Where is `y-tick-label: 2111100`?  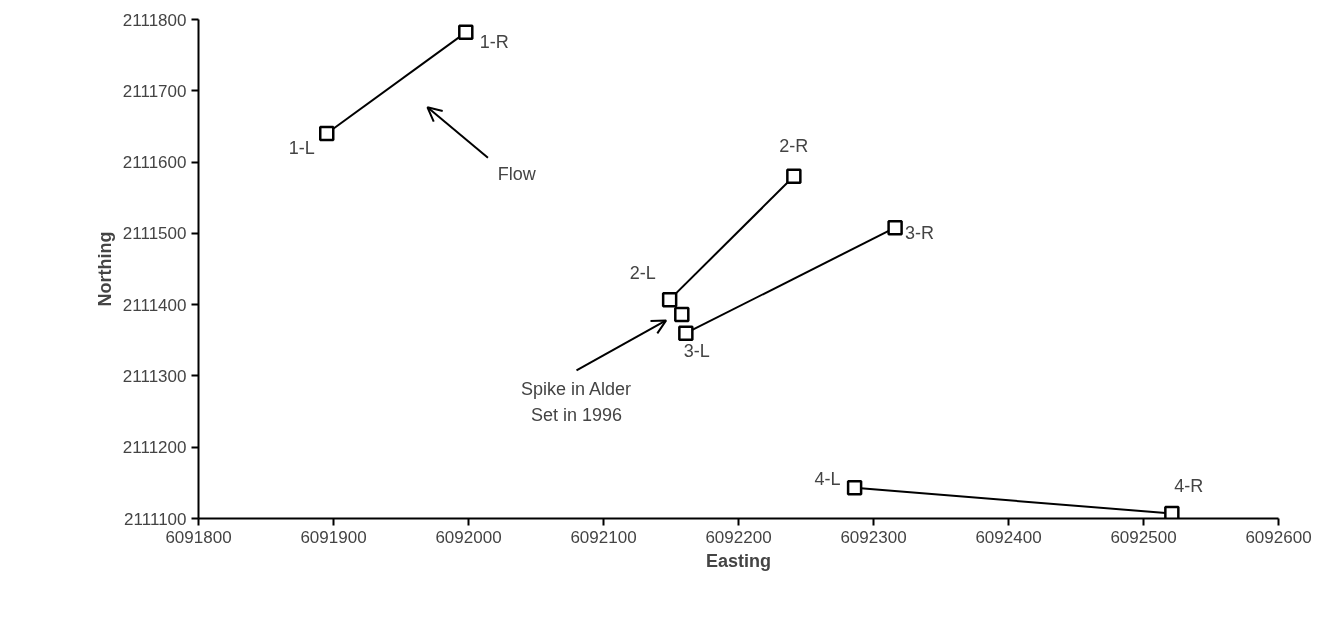
y-tick-label: 2111100 is located at coordinates (155, 519).